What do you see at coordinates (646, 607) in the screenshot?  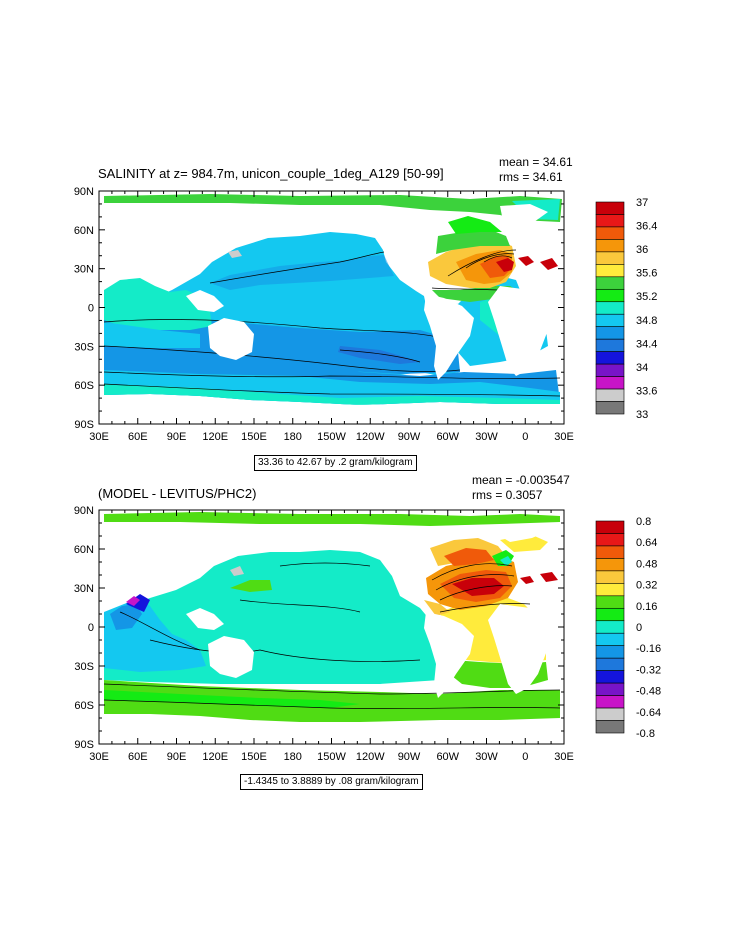 I see `colorbar-label: 0.16` at bounding box center [646, 607].